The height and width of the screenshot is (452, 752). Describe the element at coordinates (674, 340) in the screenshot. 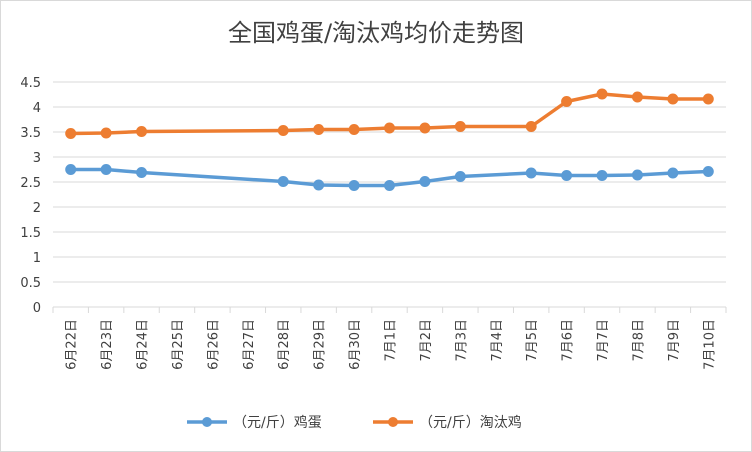

I see `x-tick-label: 7月9日` at that location.